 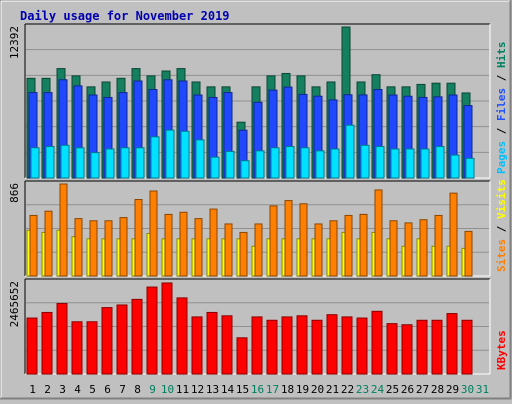 What do you see at coordinates (482, 389) in the screenshot?
I see `day-label-31: 31` at bounding box center [482, 389].